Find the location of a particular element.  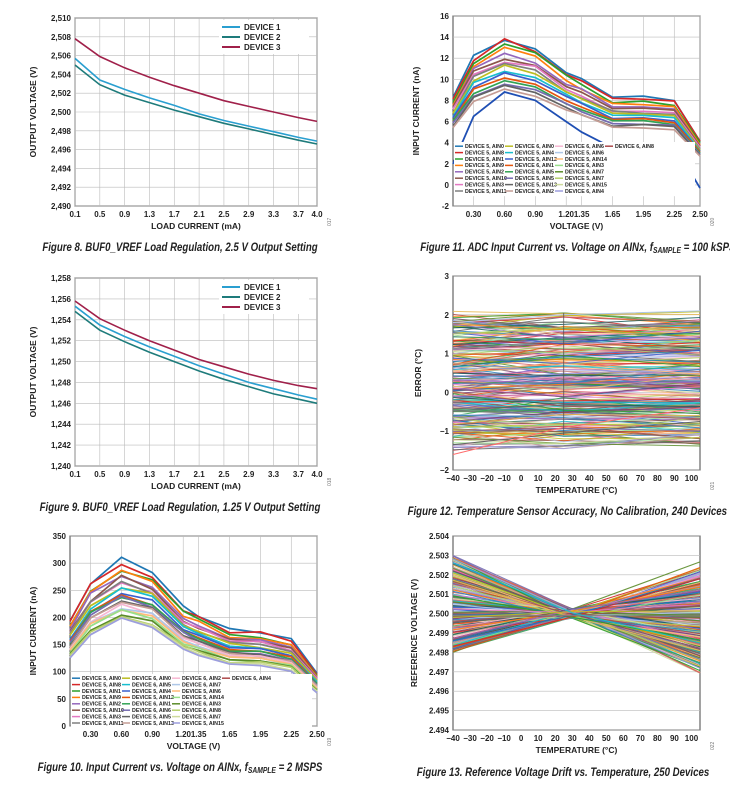

y-tick-label: 1,240 is located at coordinates (61, 466).